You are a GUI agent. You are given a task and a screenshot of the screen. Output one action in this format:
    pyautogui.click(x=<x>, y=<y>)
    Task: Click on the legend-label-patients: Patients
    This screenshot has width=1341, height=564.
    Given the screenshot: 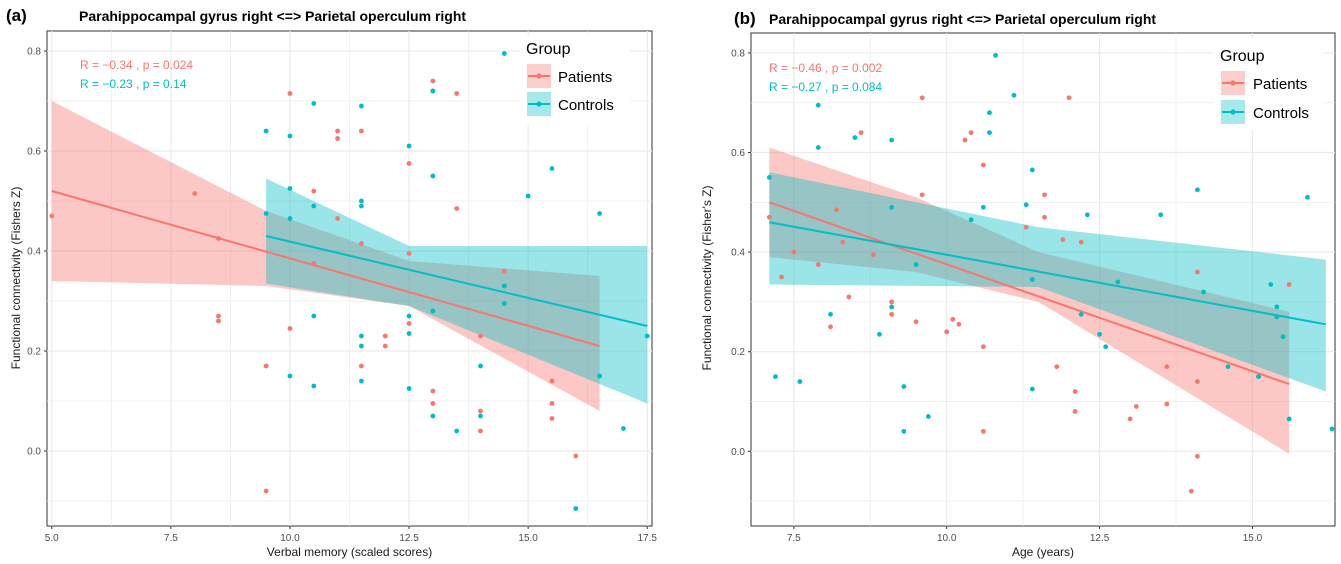 What is the action you would take?
    pyautogui.click(x=1280, y=84)
    